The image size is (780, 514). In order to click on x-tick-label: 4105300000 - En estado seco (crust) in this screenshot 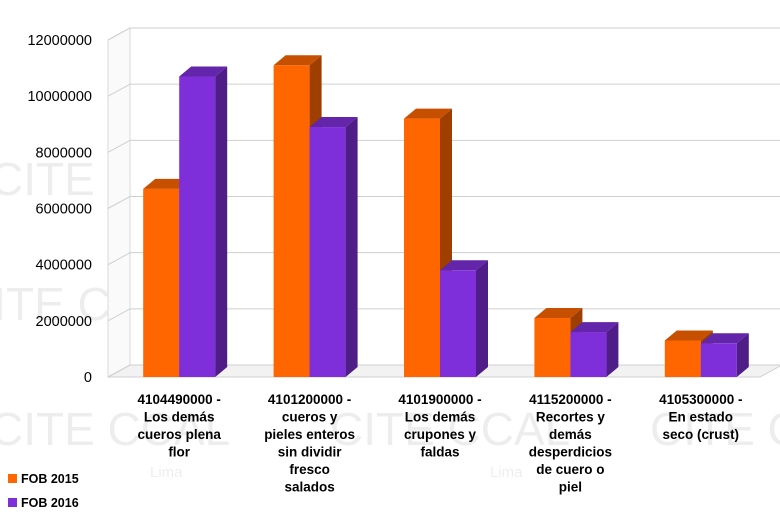, I will do `click(700, 417)`.